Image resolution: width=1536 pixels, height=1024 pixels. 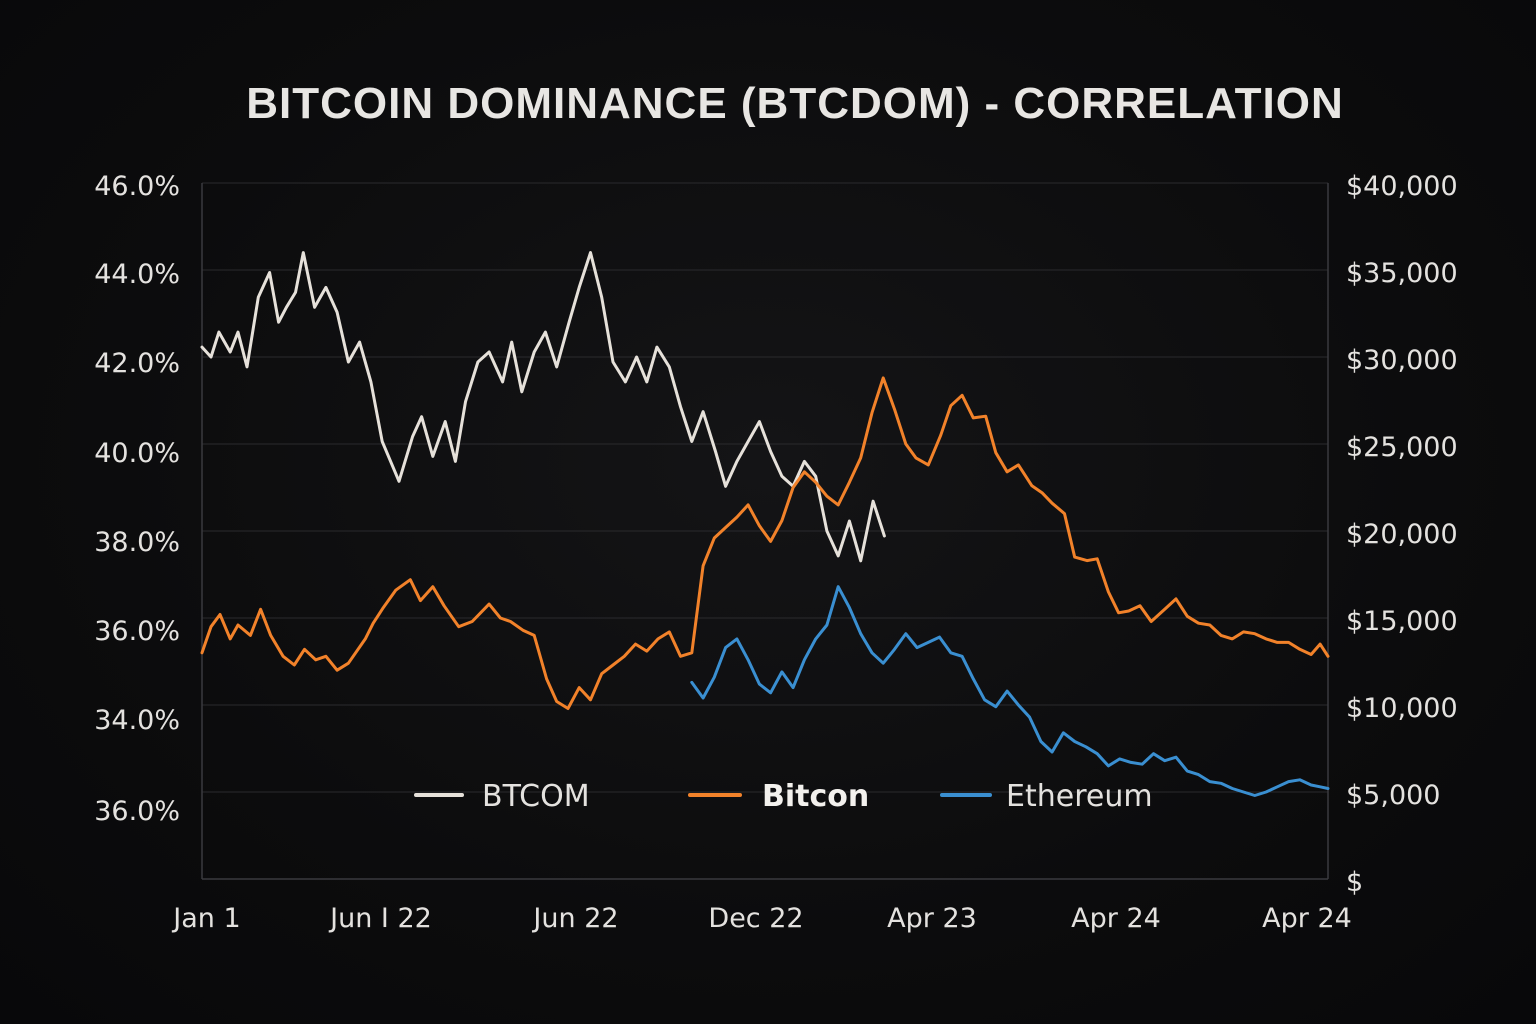 What do you see at coordinates (205, 918) in the screenshot?
I see `x-tick-label: Jan 1` at bounding box center [205, 918].